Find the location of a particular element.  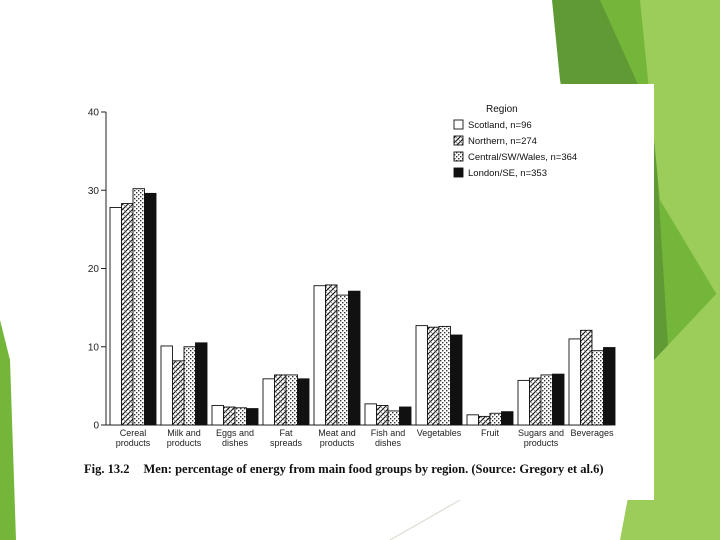

figure-number: Fig. 13.2 is located at coordinates (107, 469).